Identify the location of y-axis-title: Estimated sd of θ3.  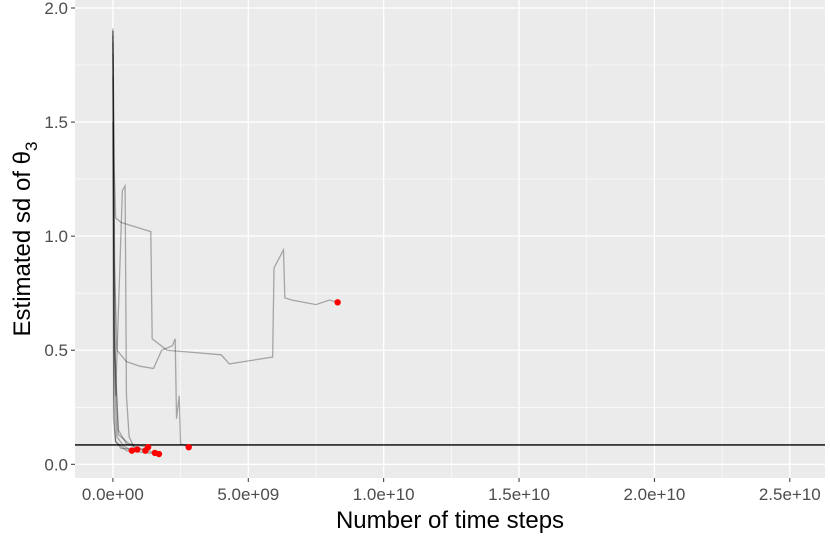
(25, 239).